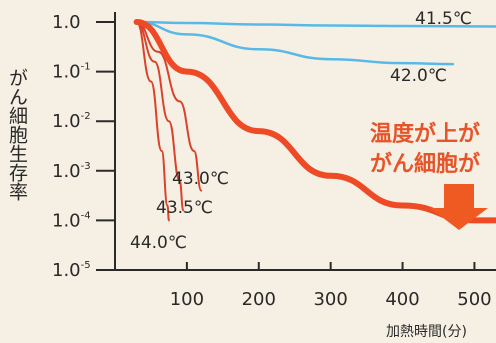 Image resolution: width=496 pixels, height=343 pixels. I want to click on y-ticks: 1.0 1.0-1 1.0-2 1.0-3 1.0-4 1.0-5, so click(83, 146).